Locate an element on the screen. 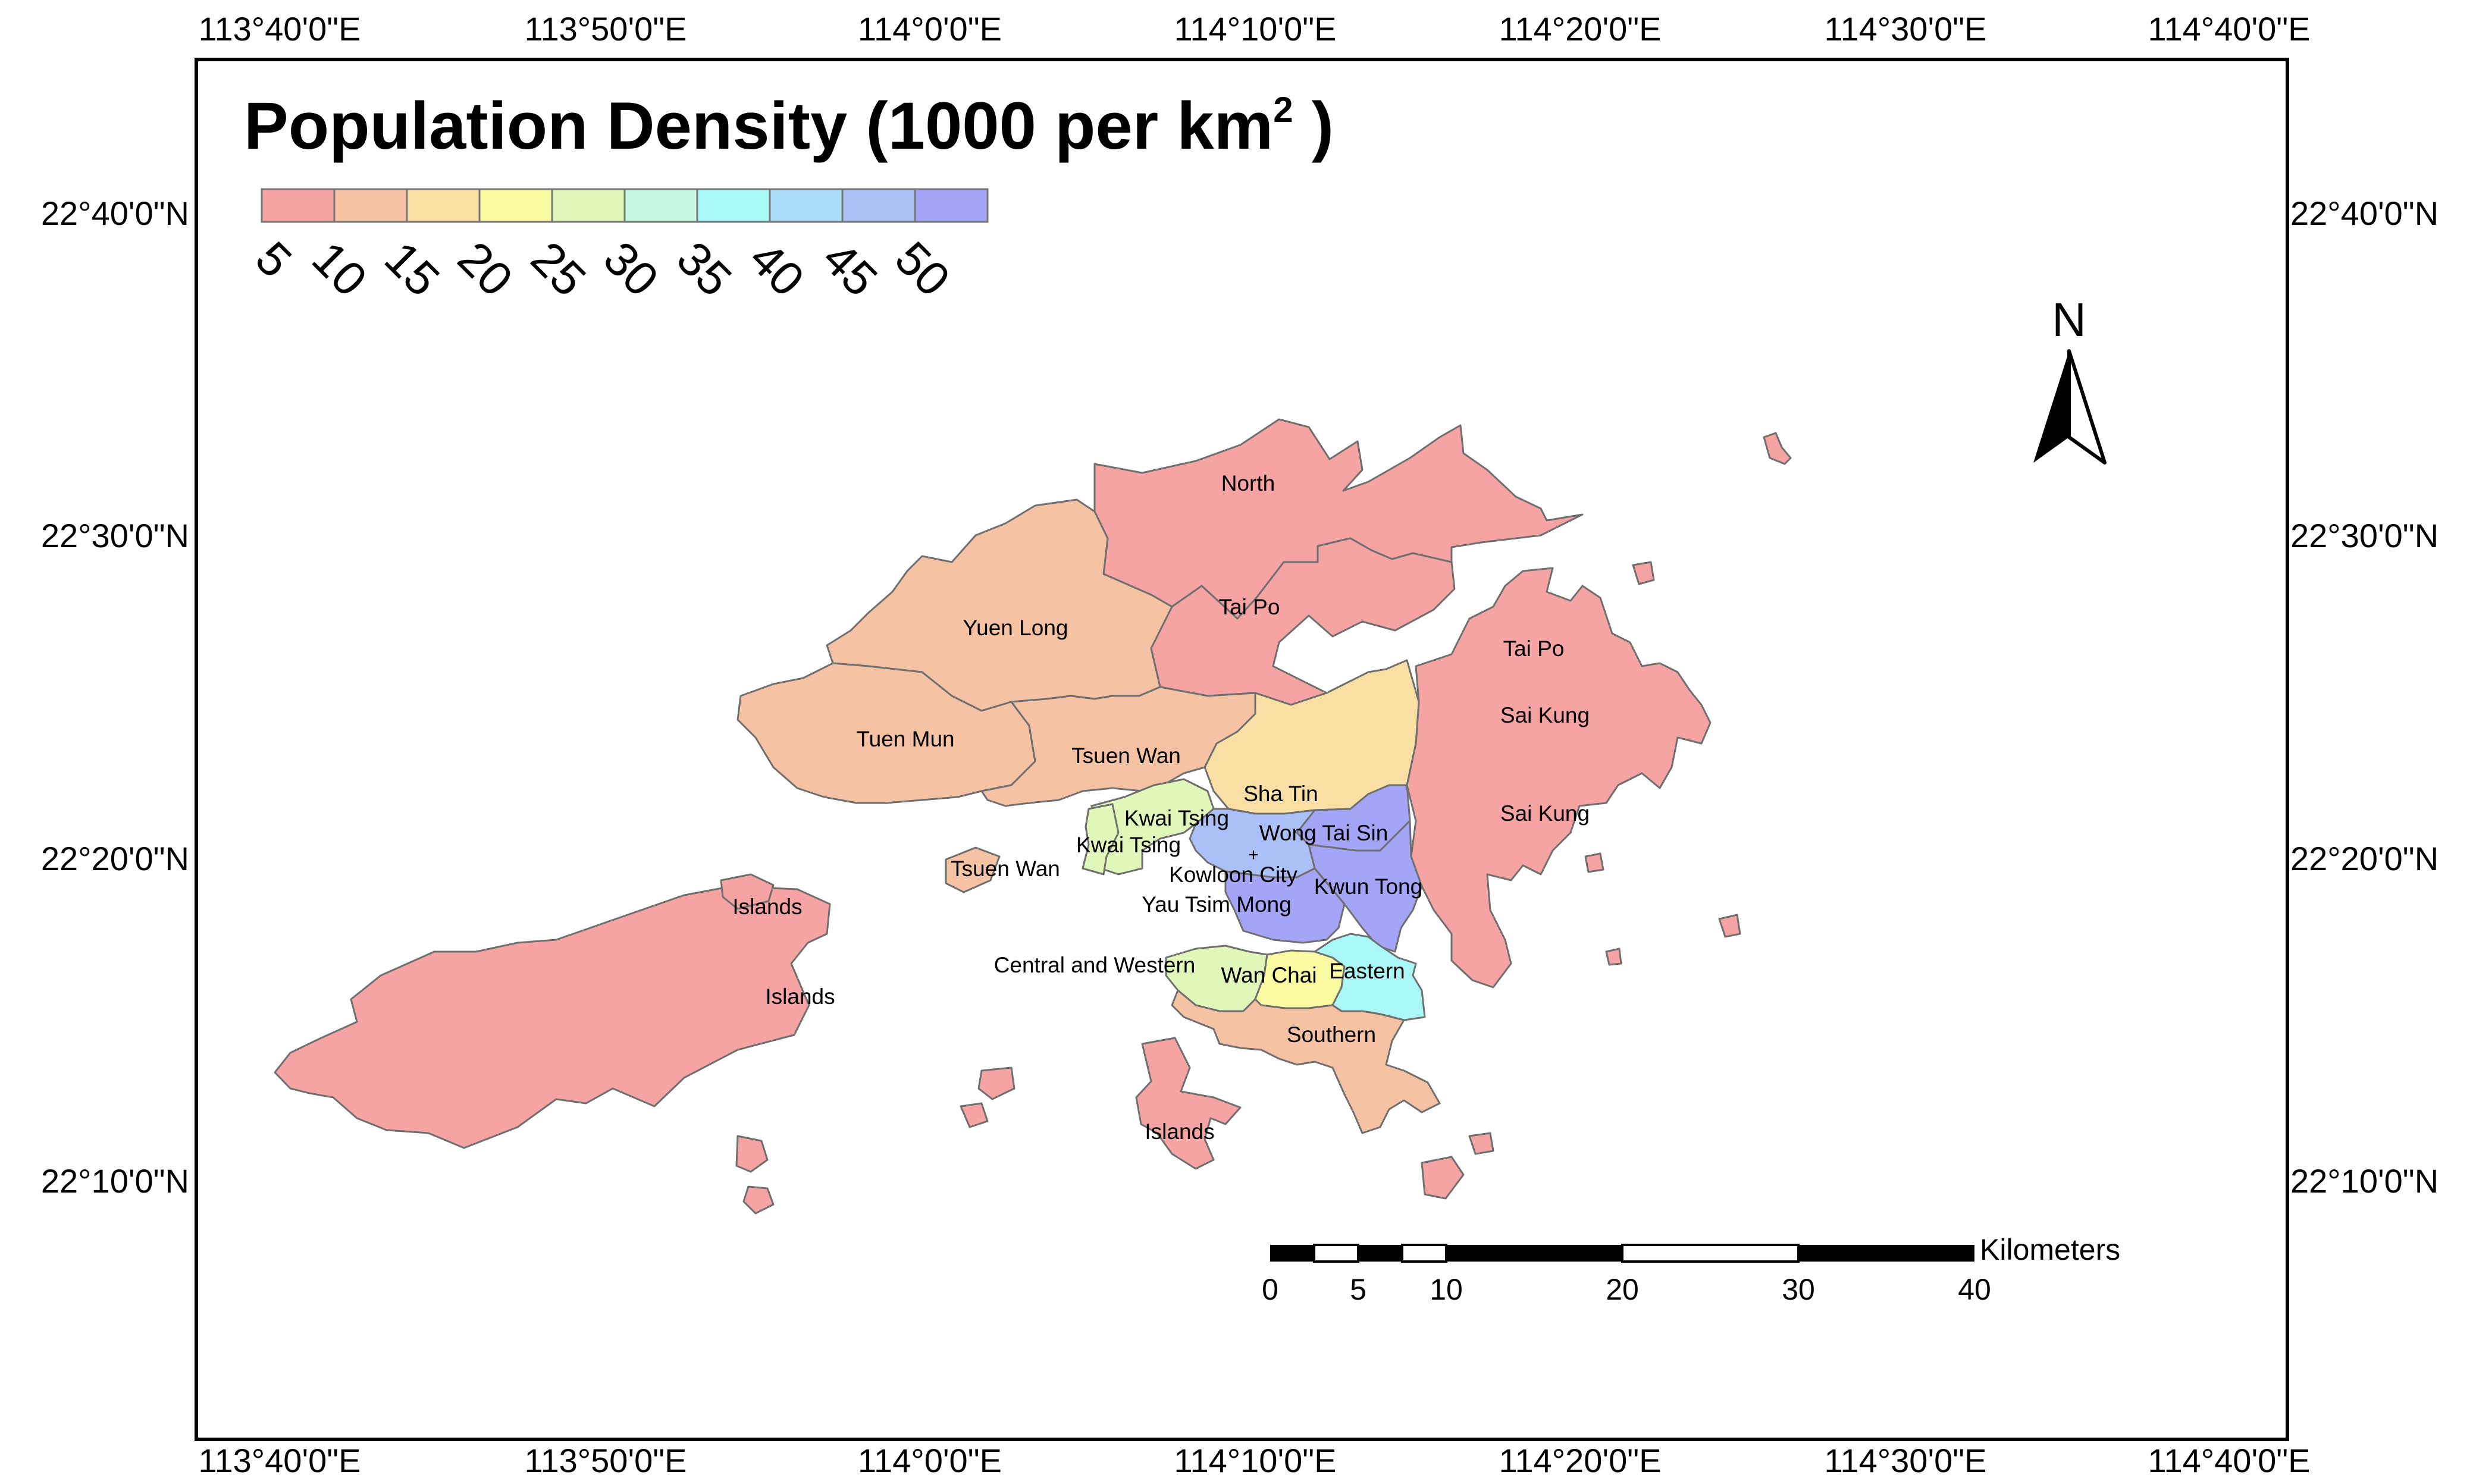  scale-tick-label: 20 is located at coordinates (1622, 1290).